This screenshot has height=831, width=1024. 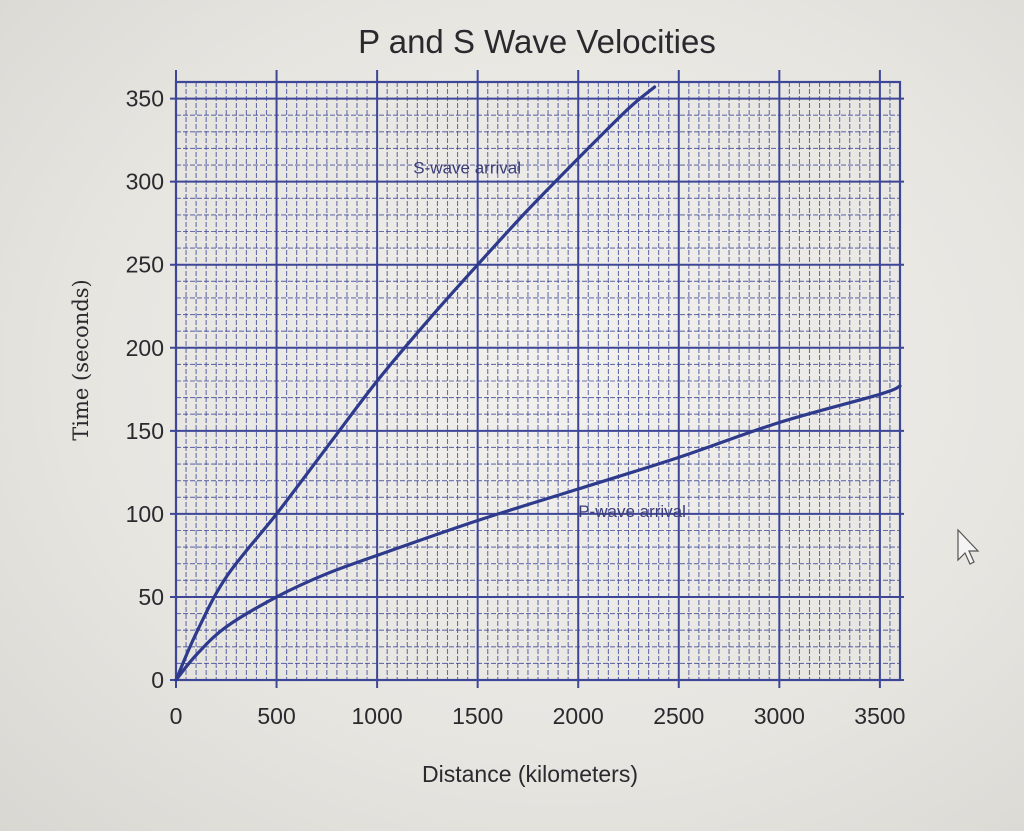 I want to click on x-tick-label: 3500, so click(x=879, y=716).